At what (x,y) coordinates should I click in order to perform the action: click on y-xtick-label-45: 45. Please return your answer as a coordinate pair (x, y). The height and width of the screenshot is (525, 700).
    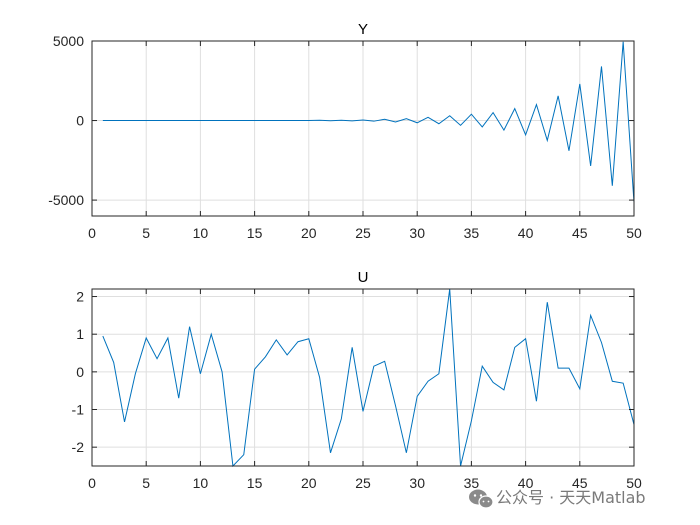
    Looking at the image, I should click on (580, 233).